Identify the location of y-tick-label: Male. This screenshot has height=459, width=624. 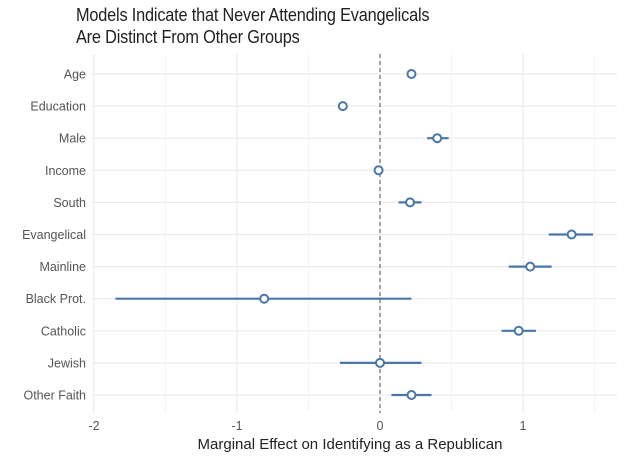
(72, 139).